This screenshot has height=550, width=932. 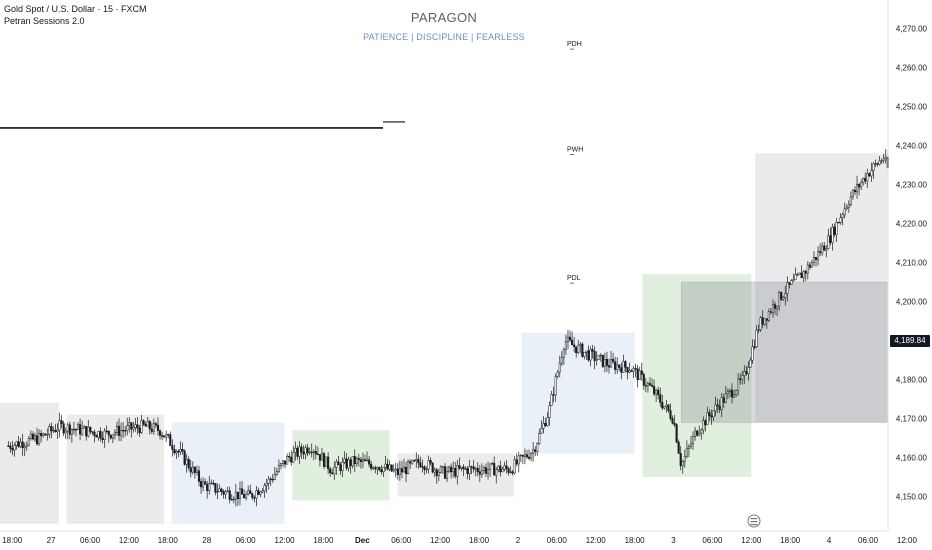 What do you see at coordinates (912, 380) in the screenshot?
I see `price-tick-label: 4,180.00` at bounding box center [912, 380].